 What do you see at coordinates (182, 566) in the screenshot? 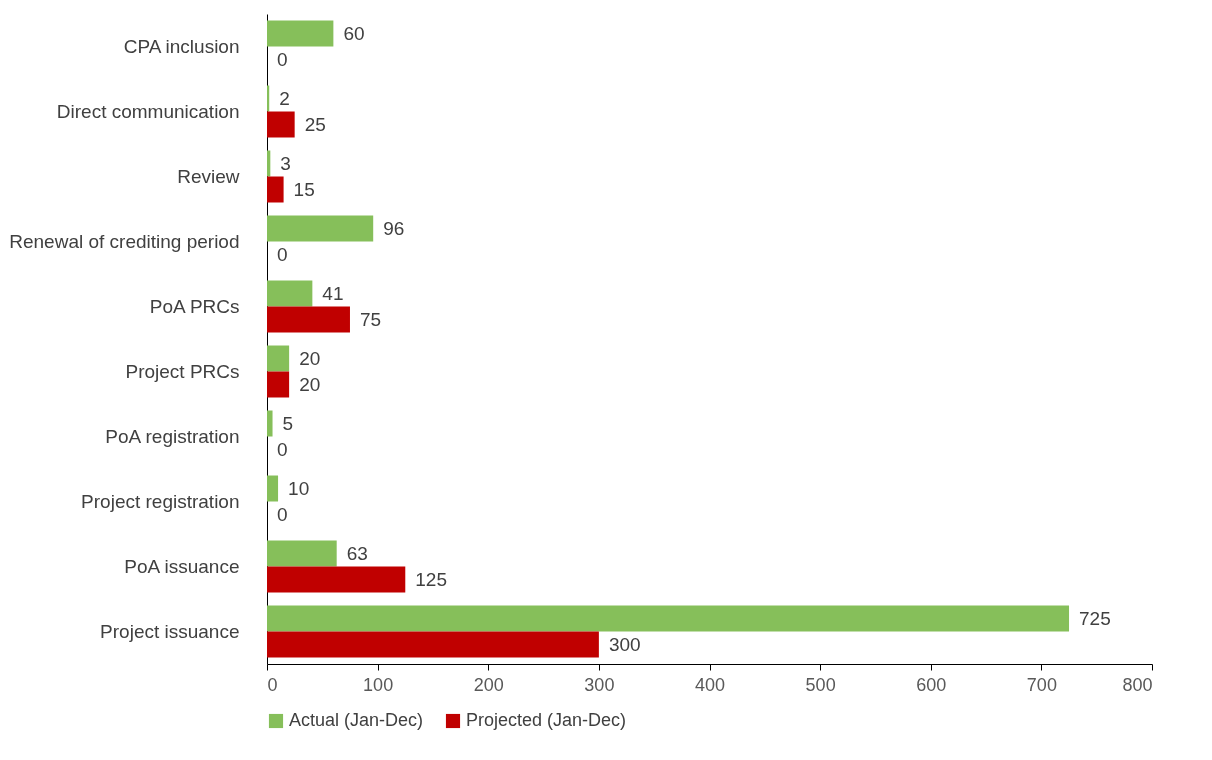
I see `y-tick-label: PoA issuance` at bounding box center [182, 566].